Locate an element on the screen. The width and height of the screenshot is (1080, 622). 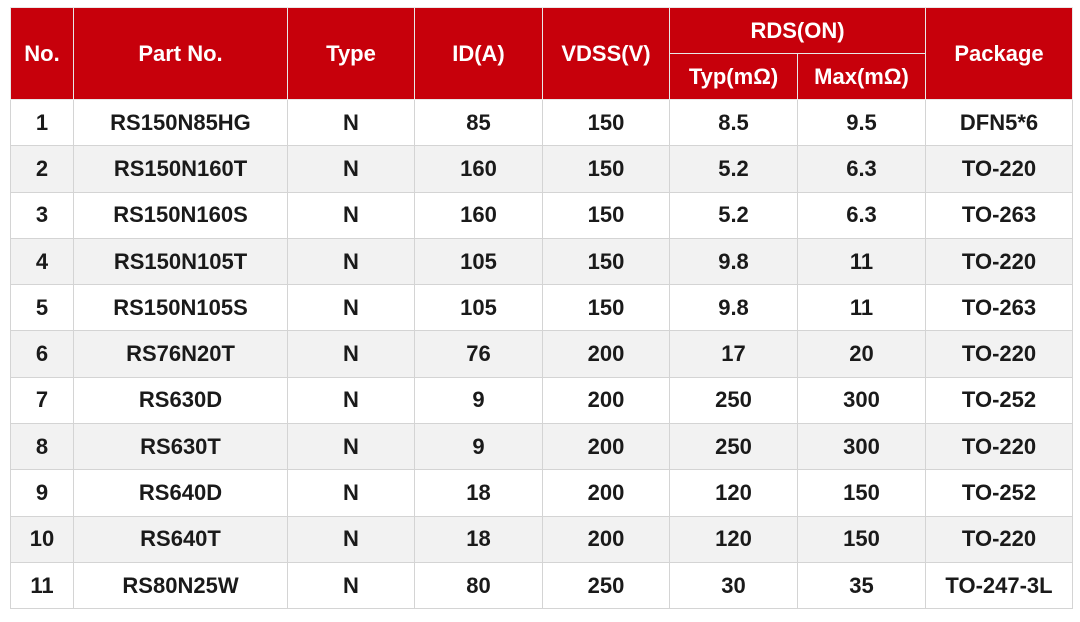
table-cell: 9.8 is located at coordinates (733, 261).